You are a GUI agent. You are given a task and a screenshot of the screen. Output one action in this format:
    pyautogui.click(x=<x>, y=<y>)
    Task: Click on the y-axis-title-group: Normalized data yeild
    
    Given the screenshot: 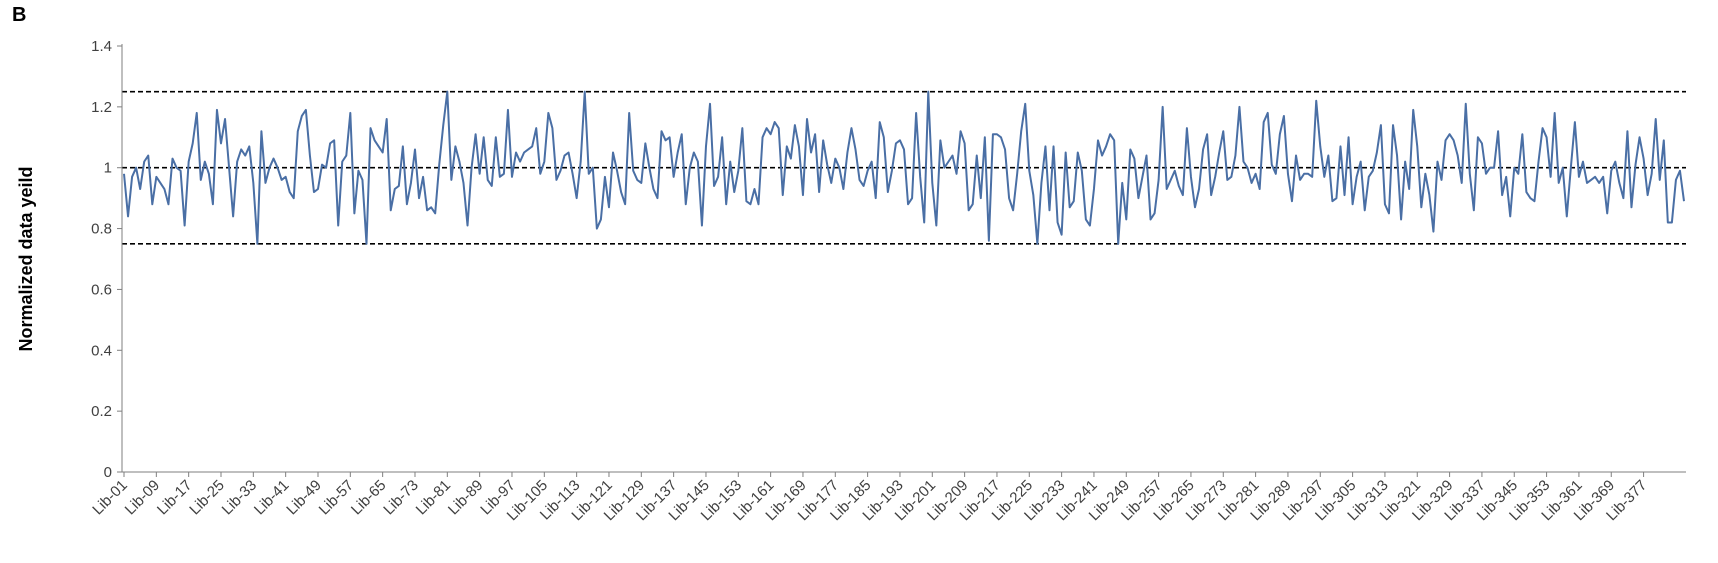 What is the action you would take?
    pyautogui.click(x=26, y=258)
    